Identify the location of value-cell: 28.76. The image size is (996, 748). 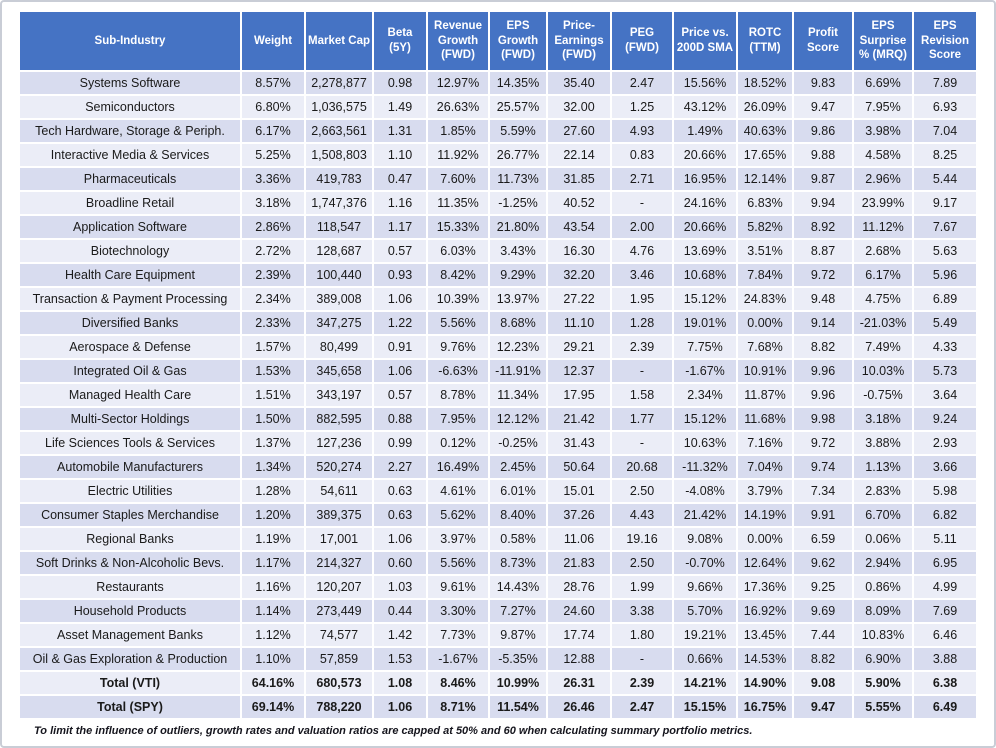
(579, 587).